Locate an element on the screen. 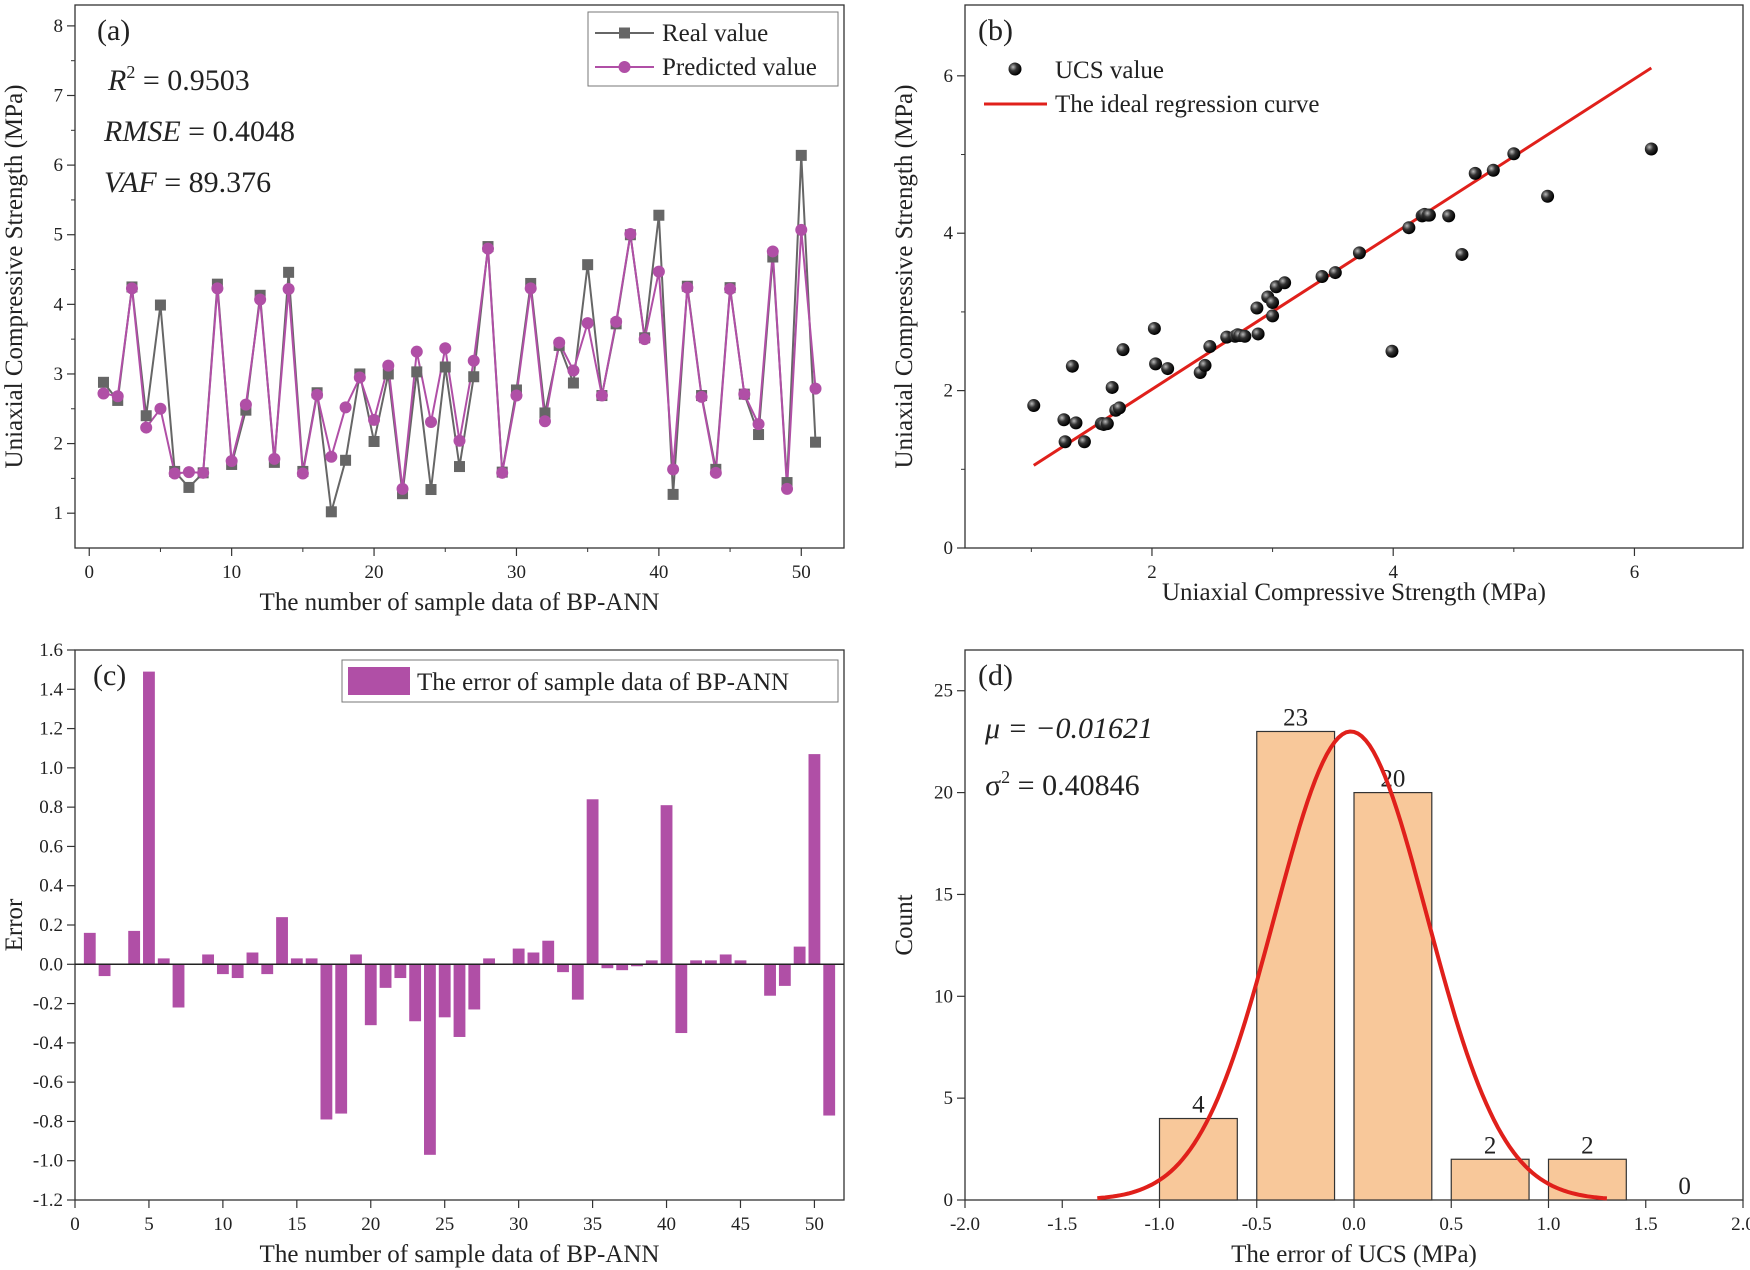 This screenshot has width=1750, height=1270. panel-a-xtick-label: 0 is located at coordinates (89, 572).